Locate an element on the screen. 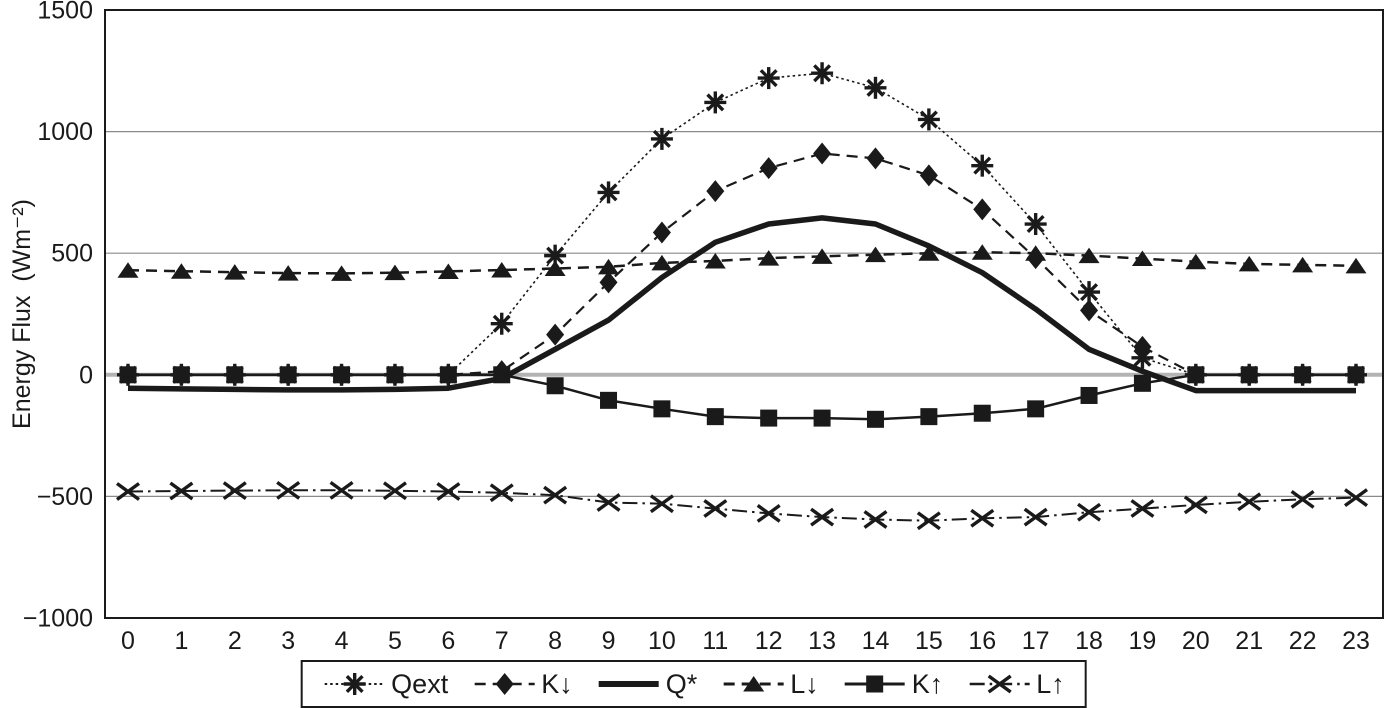 The image size is (1387, 708). series-L-up is located at coordinates (742, 505).